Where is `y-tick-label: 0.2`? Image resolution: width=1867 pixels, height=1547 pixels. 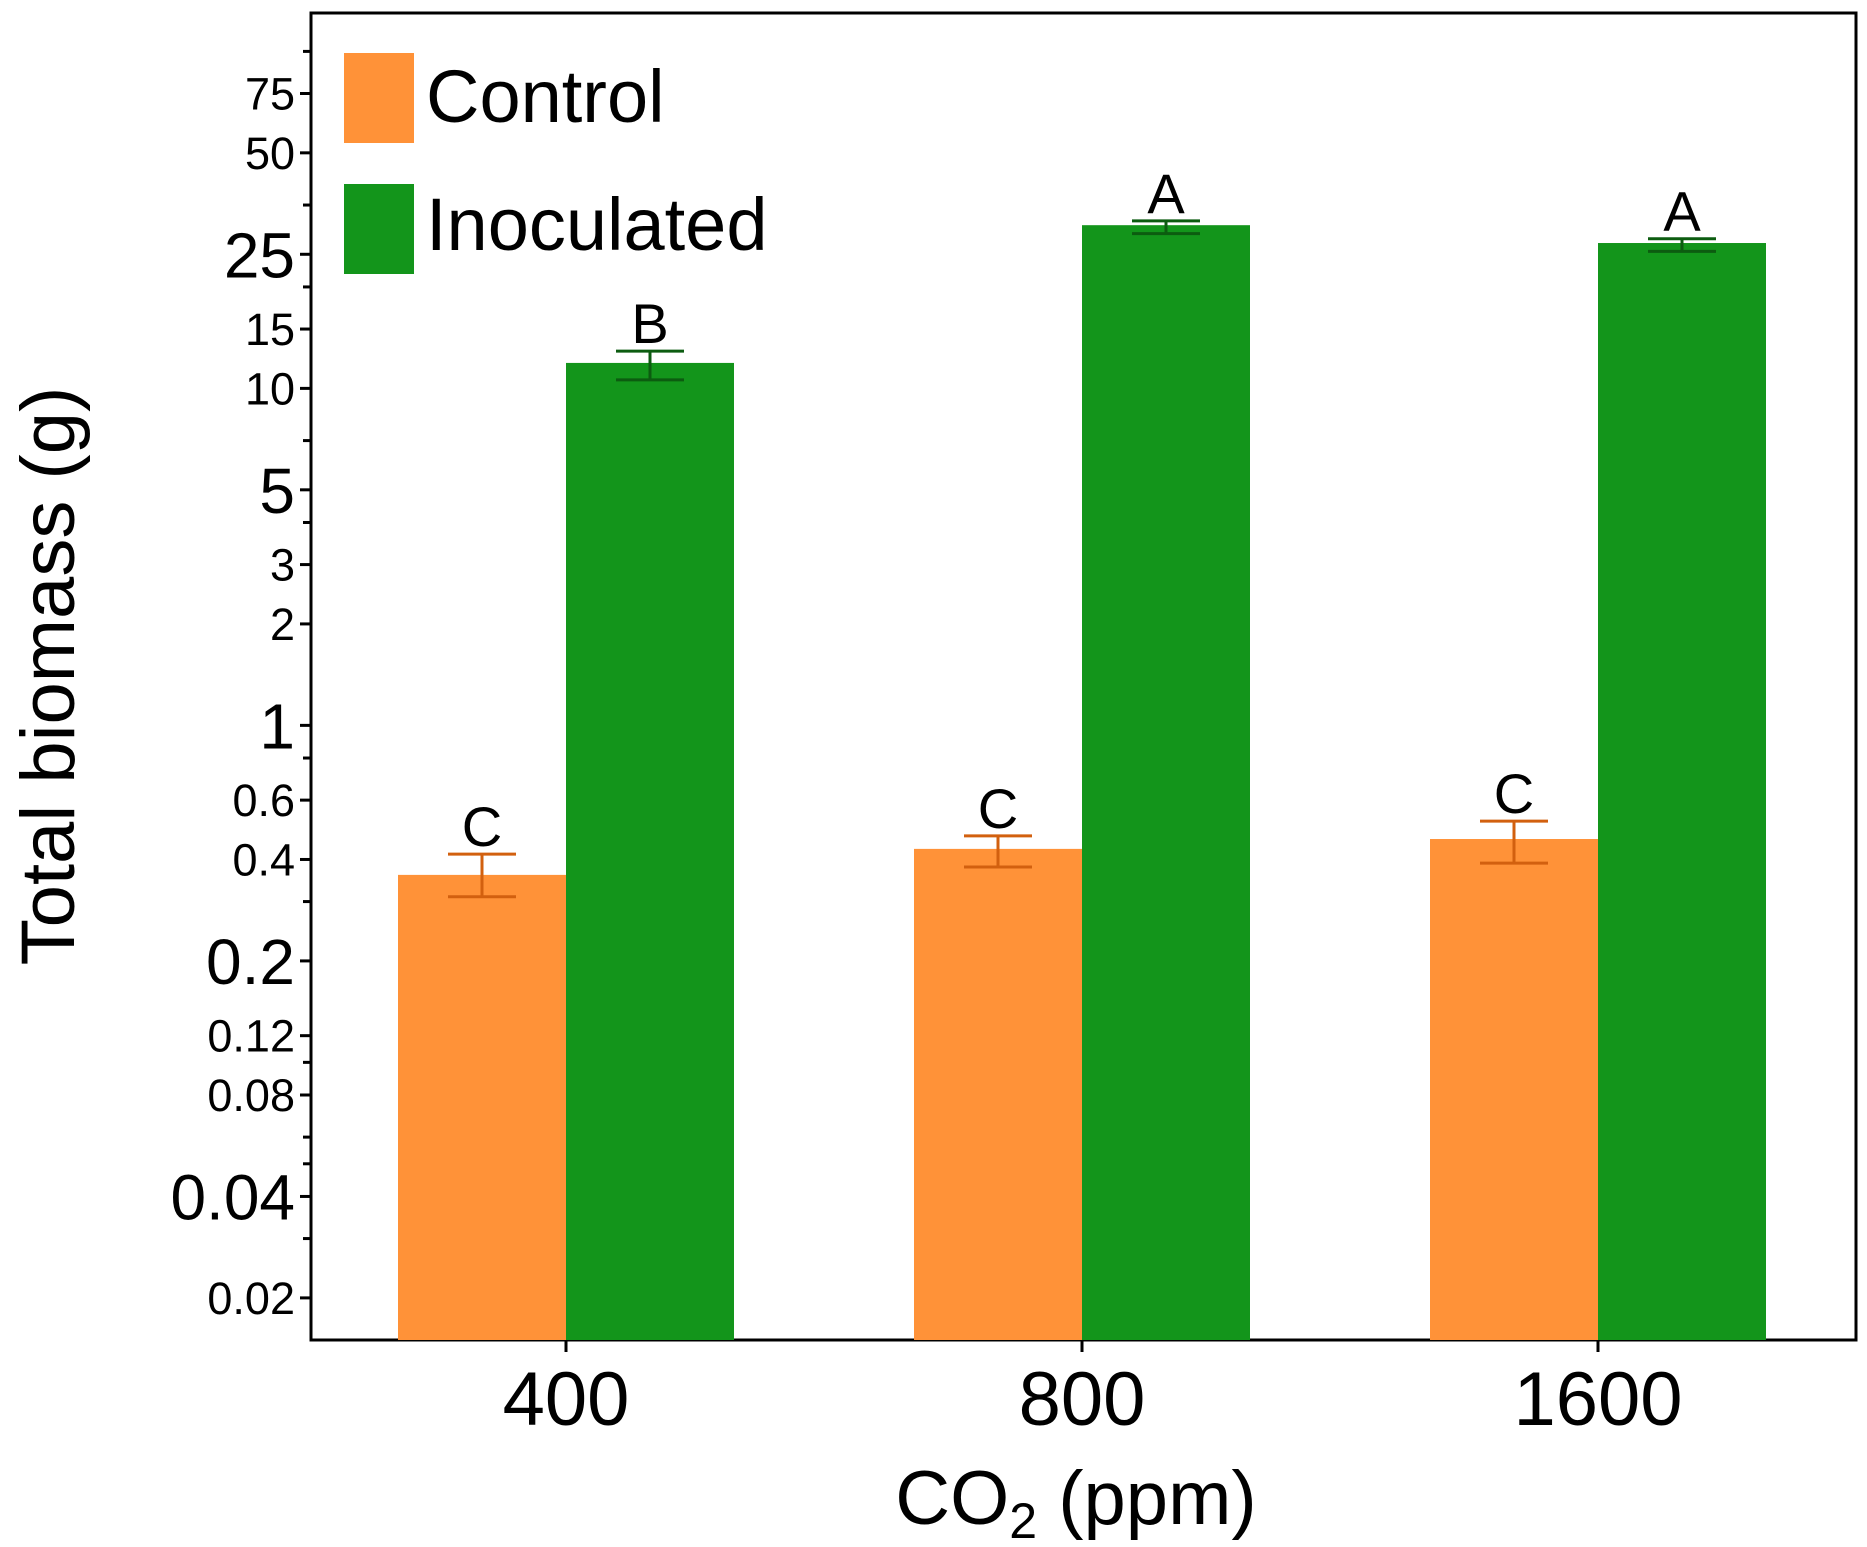
y-tick-label: 0.2 is located at coordinates (250, 962).